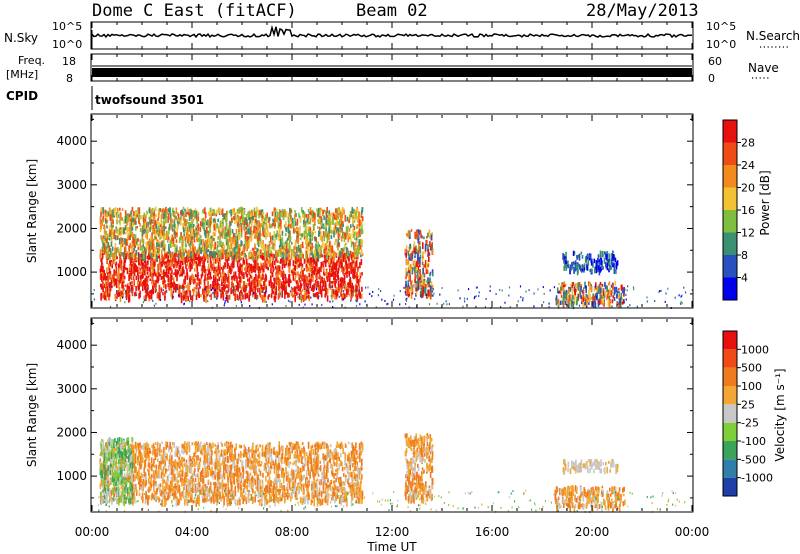  Describe the element at coordinates (22, 96) in the screenshot. I see `cpid-label: CPID` at that location.